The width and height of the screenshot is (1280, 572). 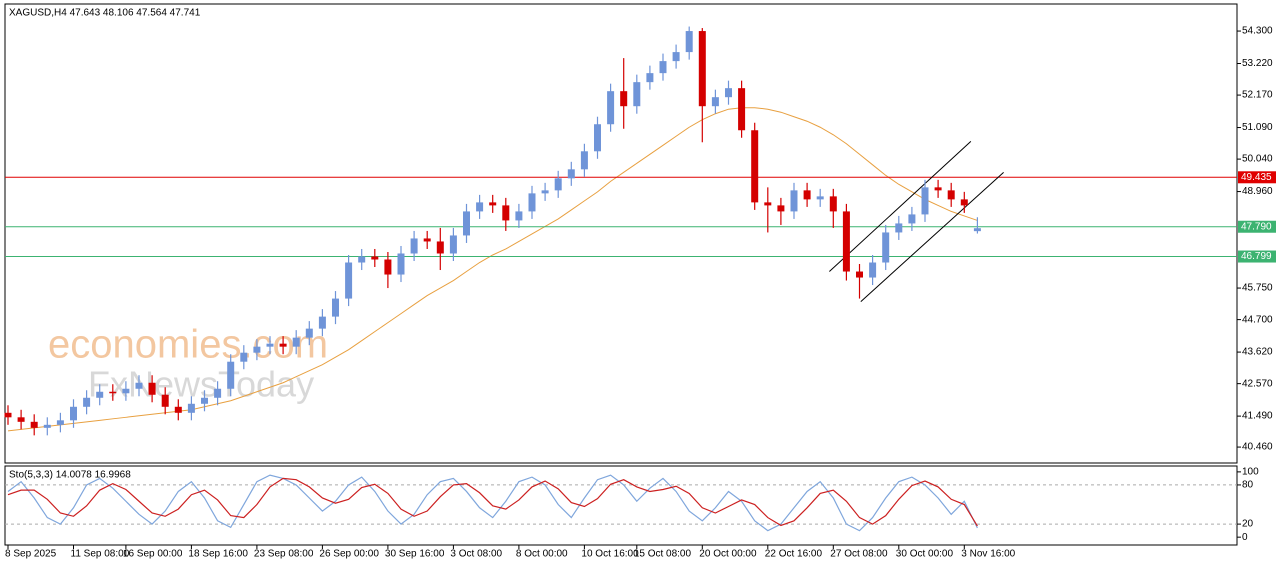 What do you see at coordinates (1256, 177) in the screenshot?
I see `level-label: 49.435` at bounding box center [1256, 177].